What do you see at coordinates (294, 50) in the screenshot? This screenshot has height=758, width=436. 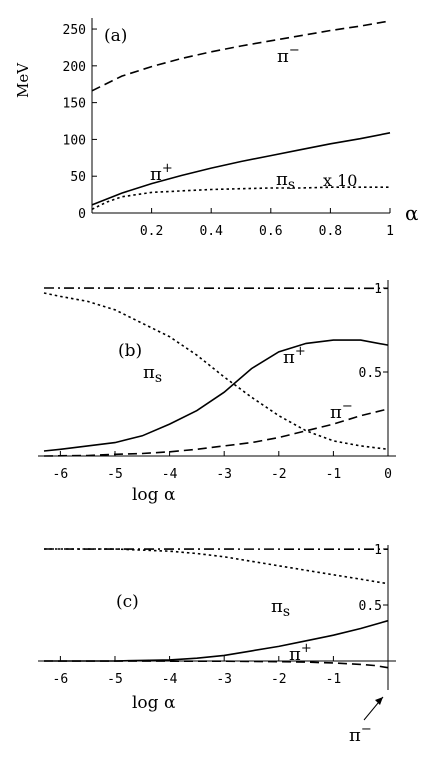 I see `a-pi-minus-sup: −` at bounding box center [294, 50].